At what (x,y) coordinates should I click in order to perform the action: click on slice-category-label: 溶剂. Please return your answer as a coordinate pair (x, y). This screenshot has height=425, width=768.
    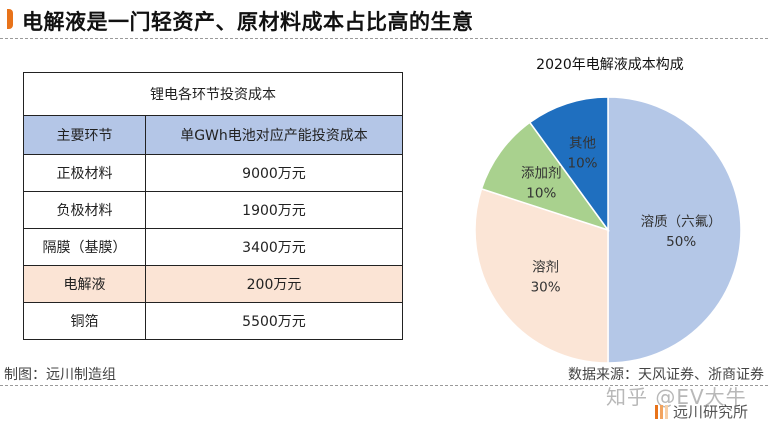
    Looking at the image, I should click on (545, 267).